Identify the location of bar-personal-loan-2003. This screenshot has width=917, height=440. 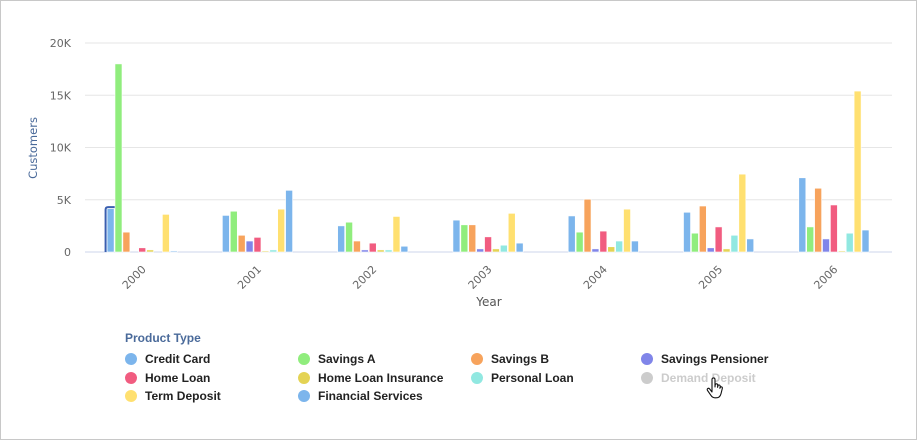
(504, 248).